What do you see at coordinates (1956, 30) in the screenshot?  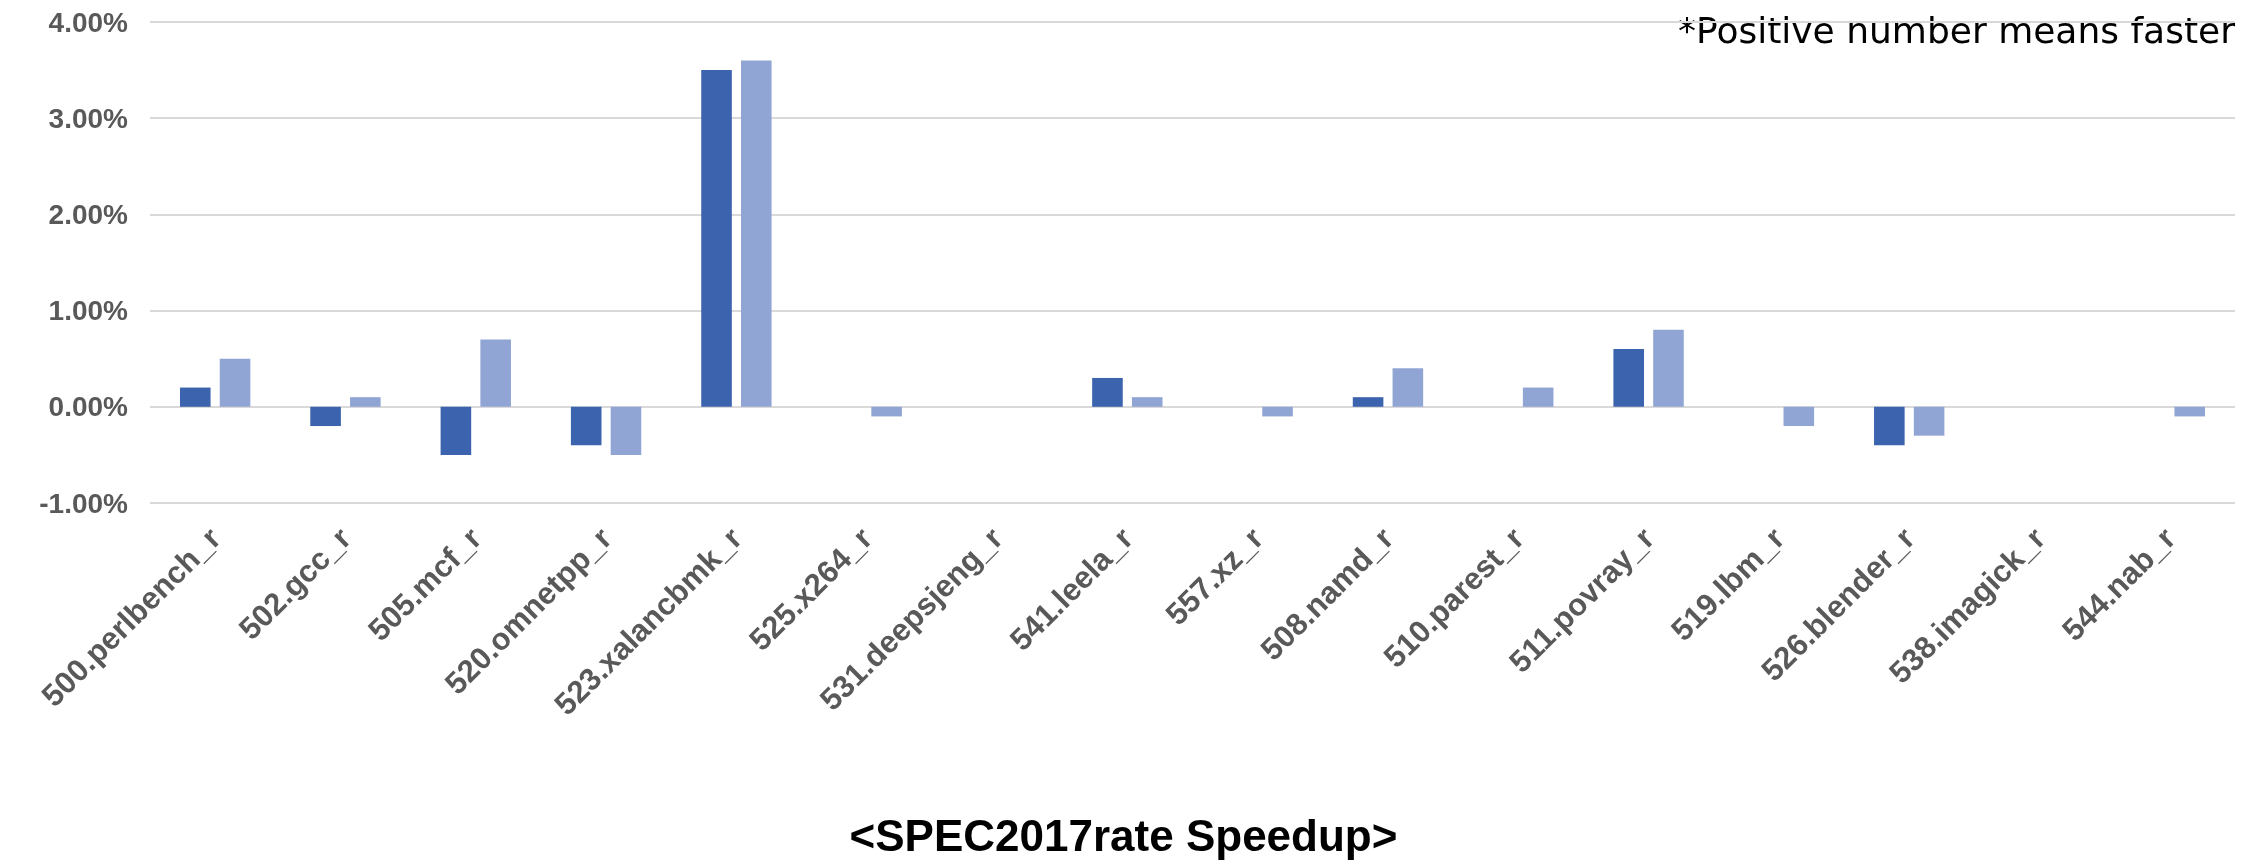 I see `annotation: *Positive number means faster` at bounding box center [1956, 30].